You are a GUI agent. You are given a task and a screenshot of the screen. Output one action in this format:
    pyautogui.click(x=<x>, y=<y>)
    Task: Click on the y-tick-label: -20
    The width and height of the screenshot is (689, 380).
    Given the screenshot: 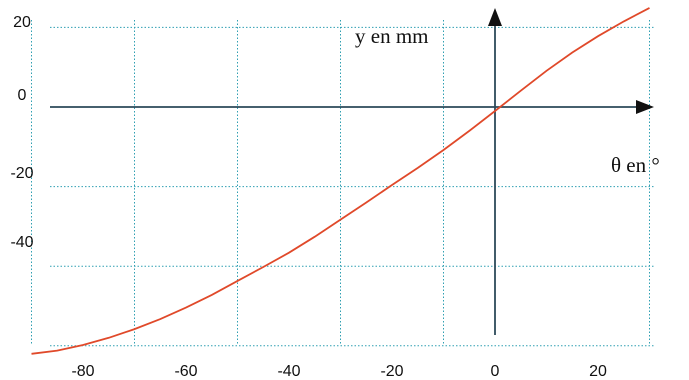 What is the action you would take?
    pyautogui.click(x=21, y=173)
    